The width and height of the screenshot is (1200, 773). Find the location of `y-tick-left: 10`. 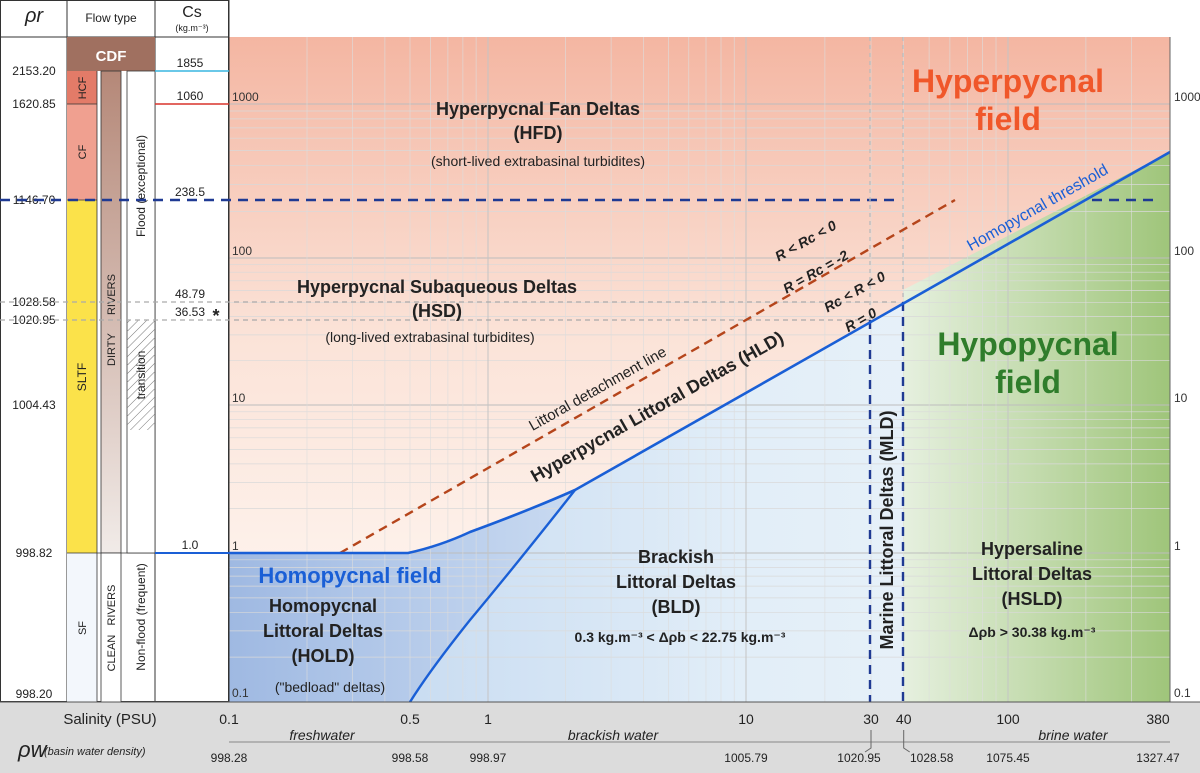

y-tick-left: 10 is located at coordinates (239, 398).